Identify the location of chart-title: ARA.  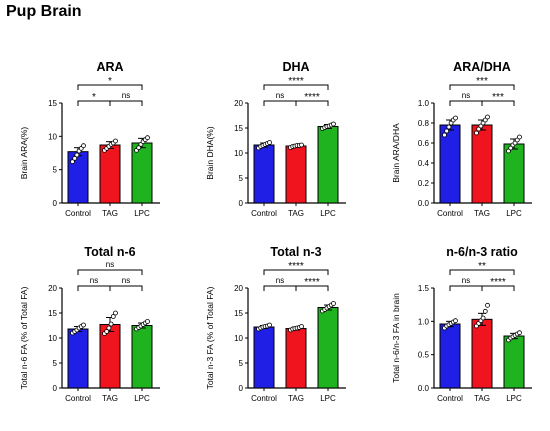
(109, 67).